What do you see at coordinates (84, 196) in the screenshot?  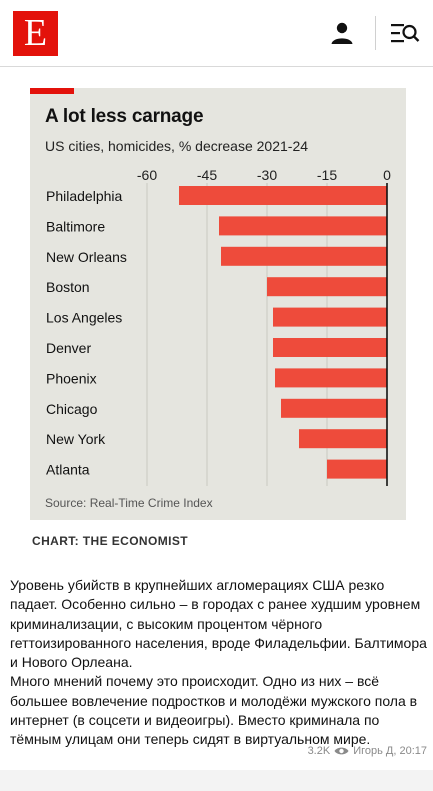 I see `category-label: Philadelphia` at bounding box center [84, 196].